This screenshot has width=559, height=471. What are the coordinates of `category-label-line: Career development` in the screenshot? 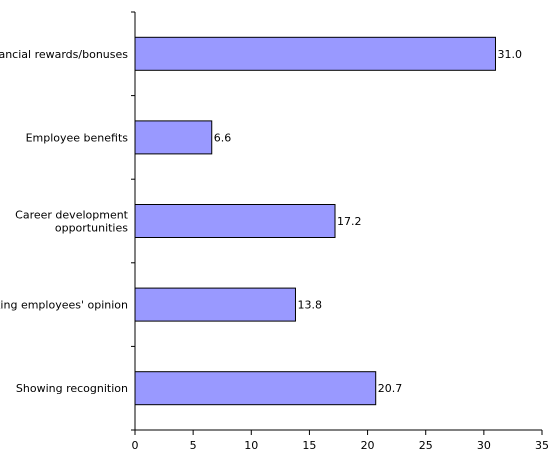 It's located at (72, 215).